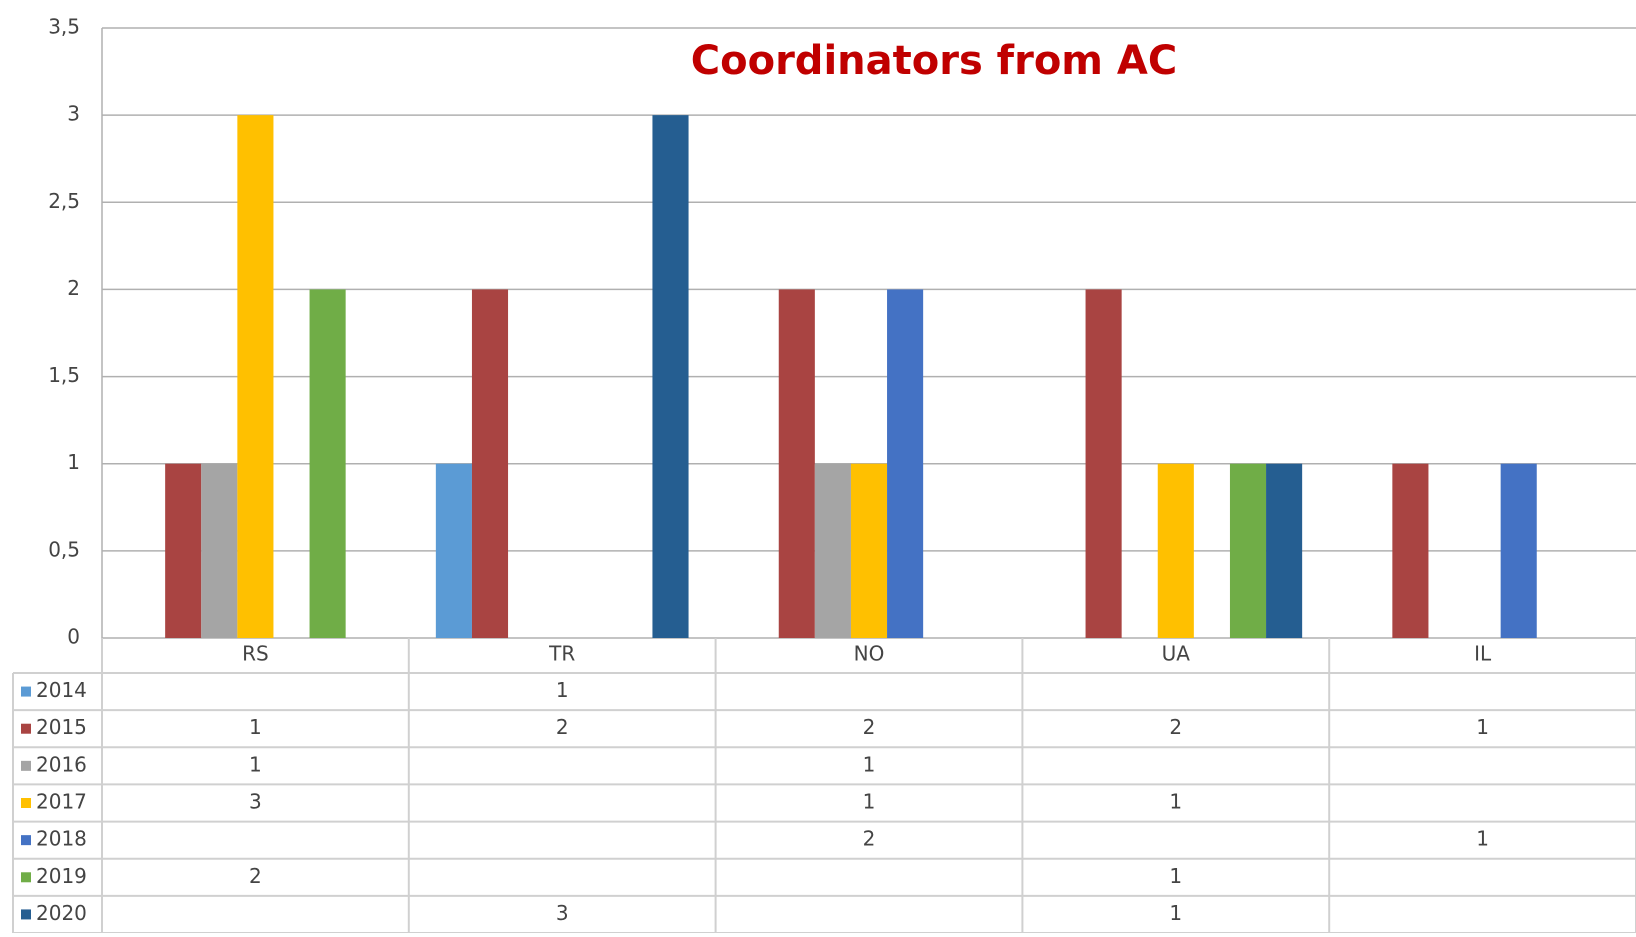 Image resolution: width=1636 pixels, height=937 pixels. What do you see at coordinates (61, 690) in the screenshot?
I see `legend-label: 2014` at bounding box center [61, 690].